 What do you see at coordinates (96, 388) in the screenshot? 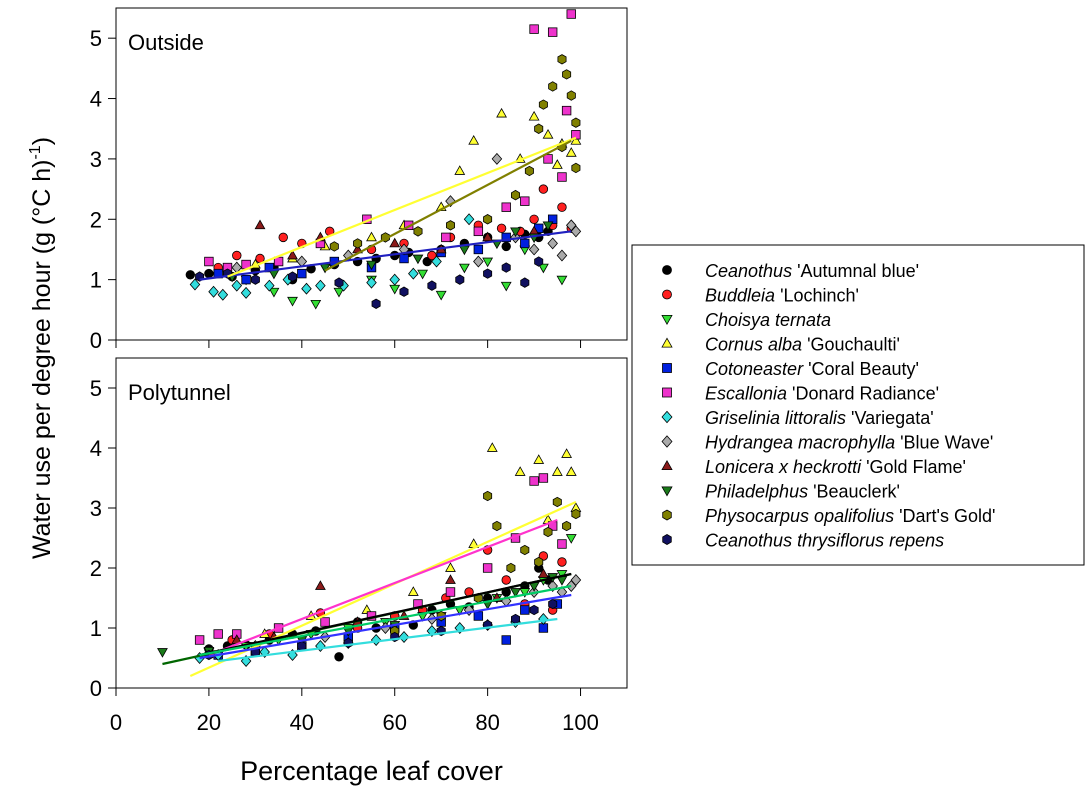
I see `y-tick-label: 5` at bounding box center [96, 388].